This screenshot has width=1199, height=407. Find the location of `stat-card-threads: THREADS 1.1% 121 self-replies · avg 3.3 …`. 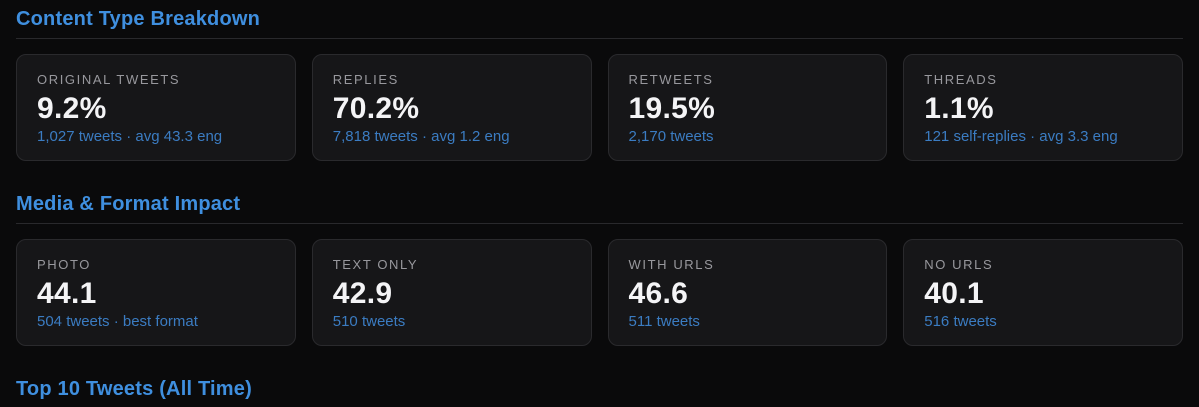

stat-card-threads: THREADS 1.1% 121 self-replies · avg 3.3 … is located at coordinates (1043, 107).